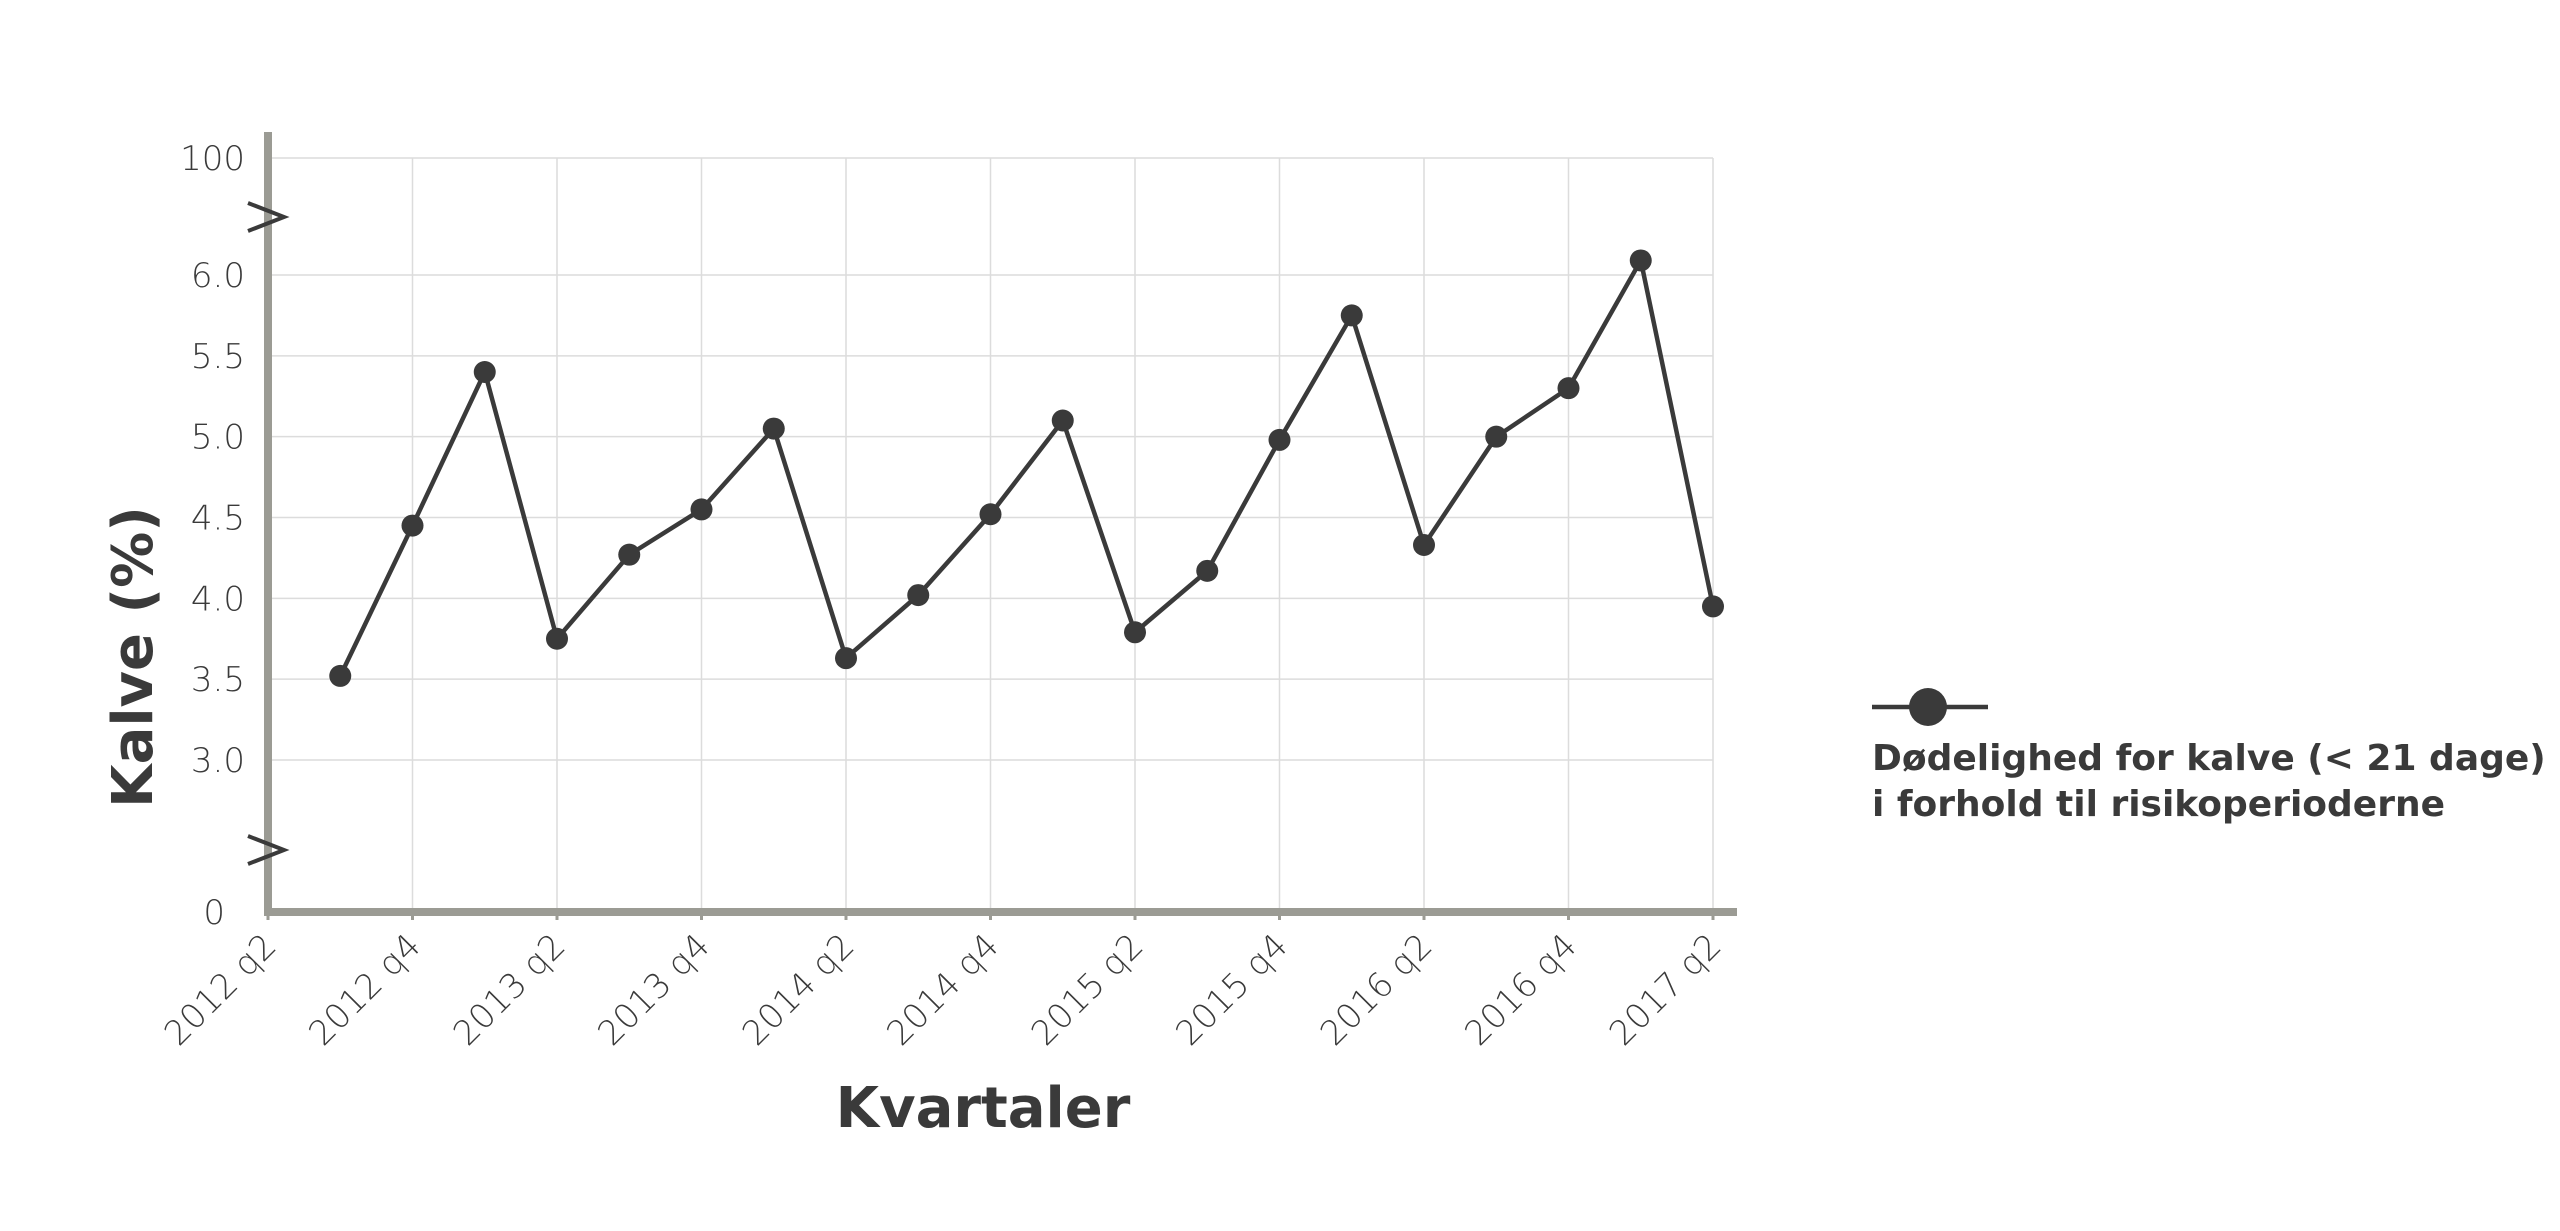 This screenshot has height=1231, width=2560. Describe the element at coordinates (2158, 804) in the screenshot. I see `legend-label-line2: i forhold til risikoperioderne` at that location.